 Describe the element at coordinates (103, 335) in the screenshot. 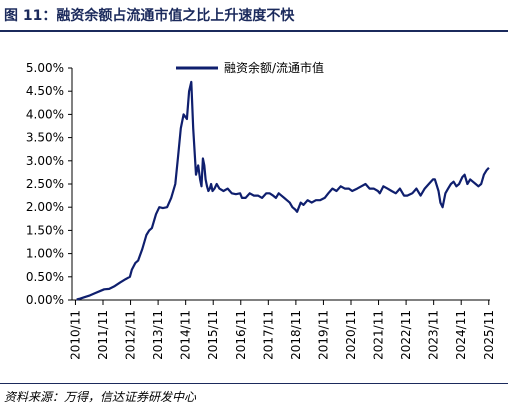

I see `x-tick-label: 2011/11` at that location.